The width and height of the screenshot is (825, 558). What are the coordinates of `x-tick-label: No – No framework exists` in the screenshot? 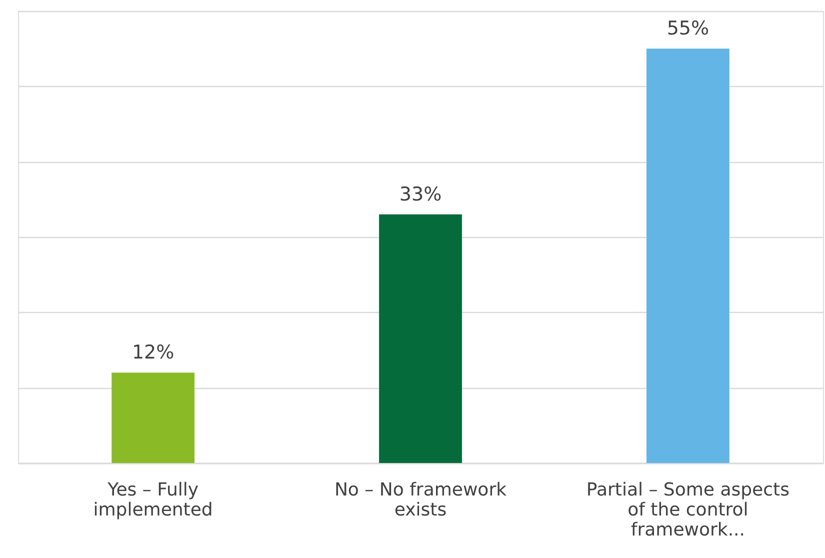 It's located at (421, 500).